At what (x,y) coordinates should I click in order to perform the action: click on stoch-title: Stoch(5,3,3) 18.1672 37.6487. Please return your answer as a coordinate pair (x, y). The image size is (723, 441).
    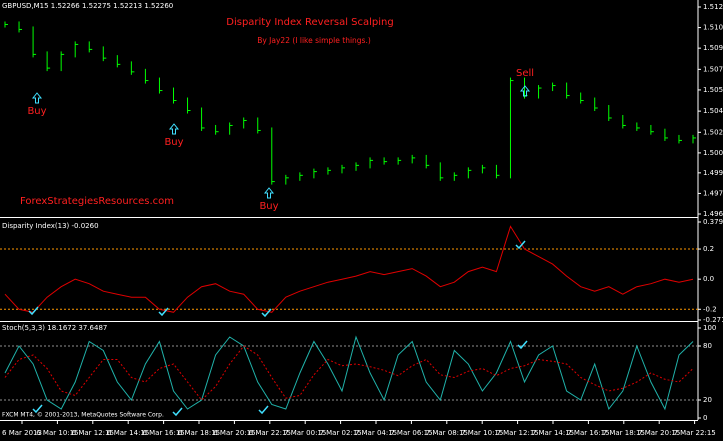
    Looking at the image, I should click on (54, 328).